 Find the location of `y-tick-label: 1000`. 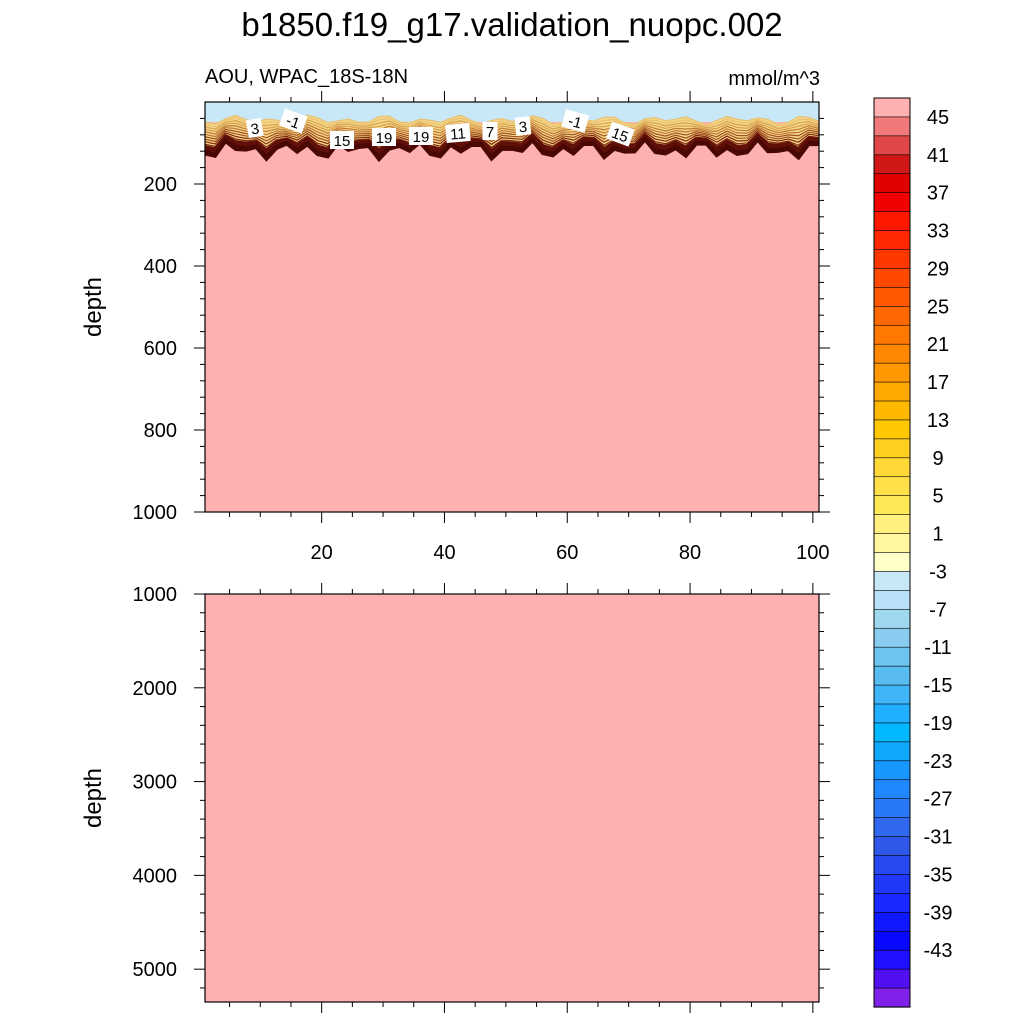

y-tick-label: 1000 is located at coordinates (155, 595).